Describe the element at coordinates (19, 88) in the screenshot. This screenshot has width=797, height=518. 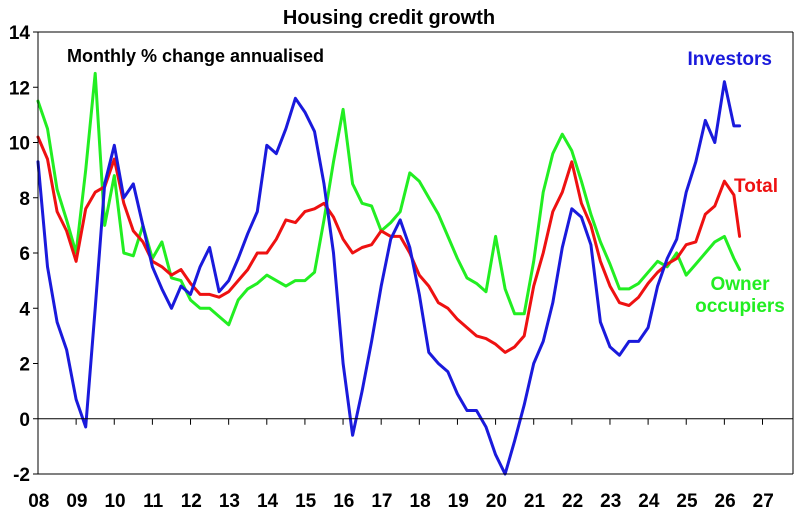
I see `y-tick-label: 12` at that location.